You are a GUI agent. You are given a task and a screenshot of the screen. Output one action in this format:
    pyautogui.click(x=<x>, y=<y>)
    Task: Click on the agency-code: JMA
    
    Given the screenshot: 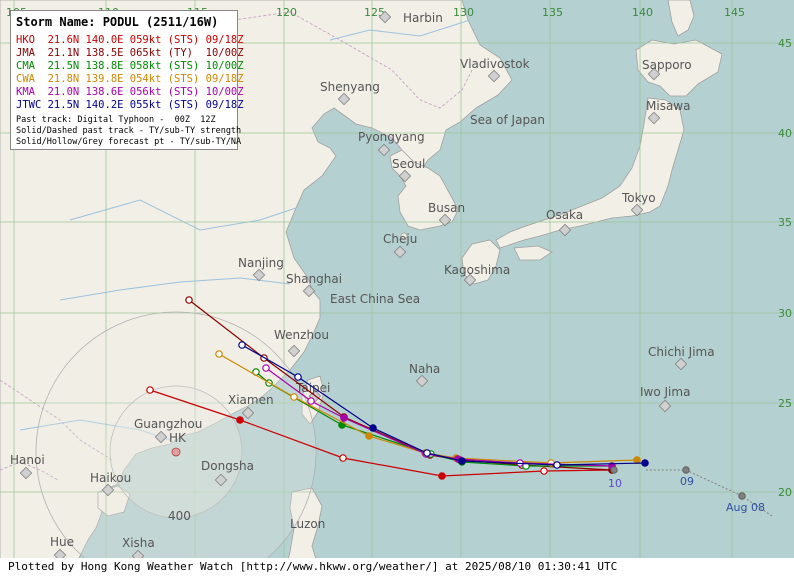 What is the action you would take?
    pyautogui.click(x=32, y=53)
    